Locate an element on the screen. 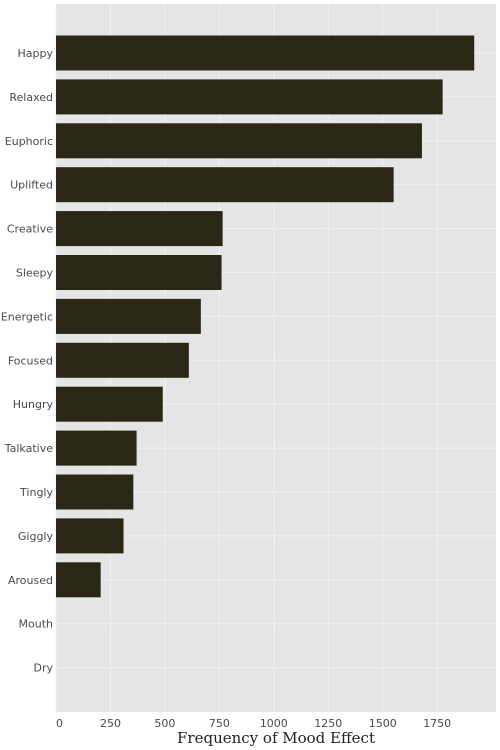 This screenshot has width=500, height=750. bar-relaxed is located at coordinates (249, 97).